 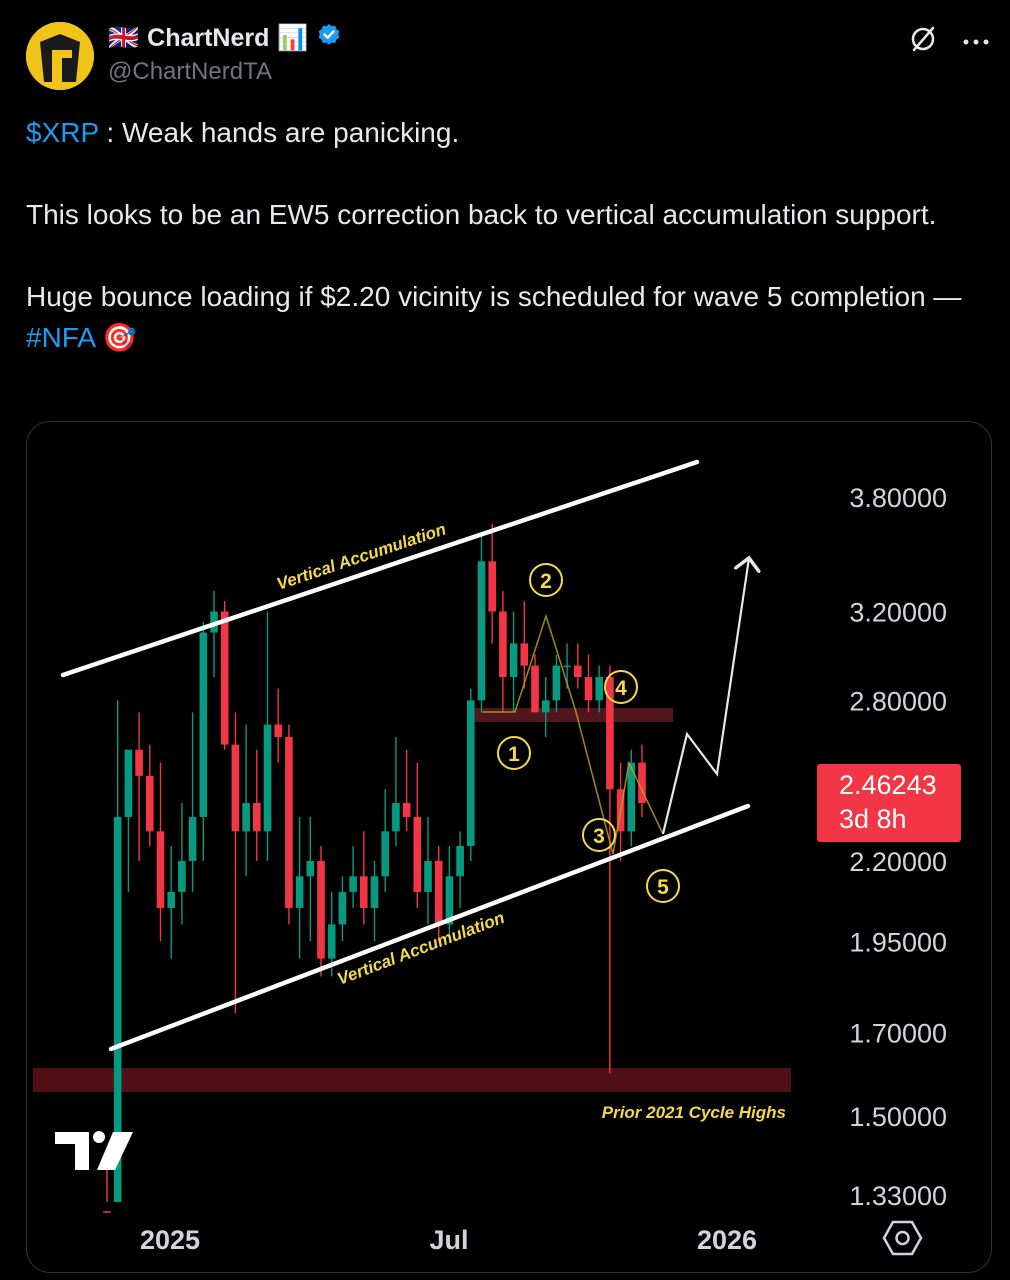 I want to click on svg-text: 4, so click(x=621, y=688).